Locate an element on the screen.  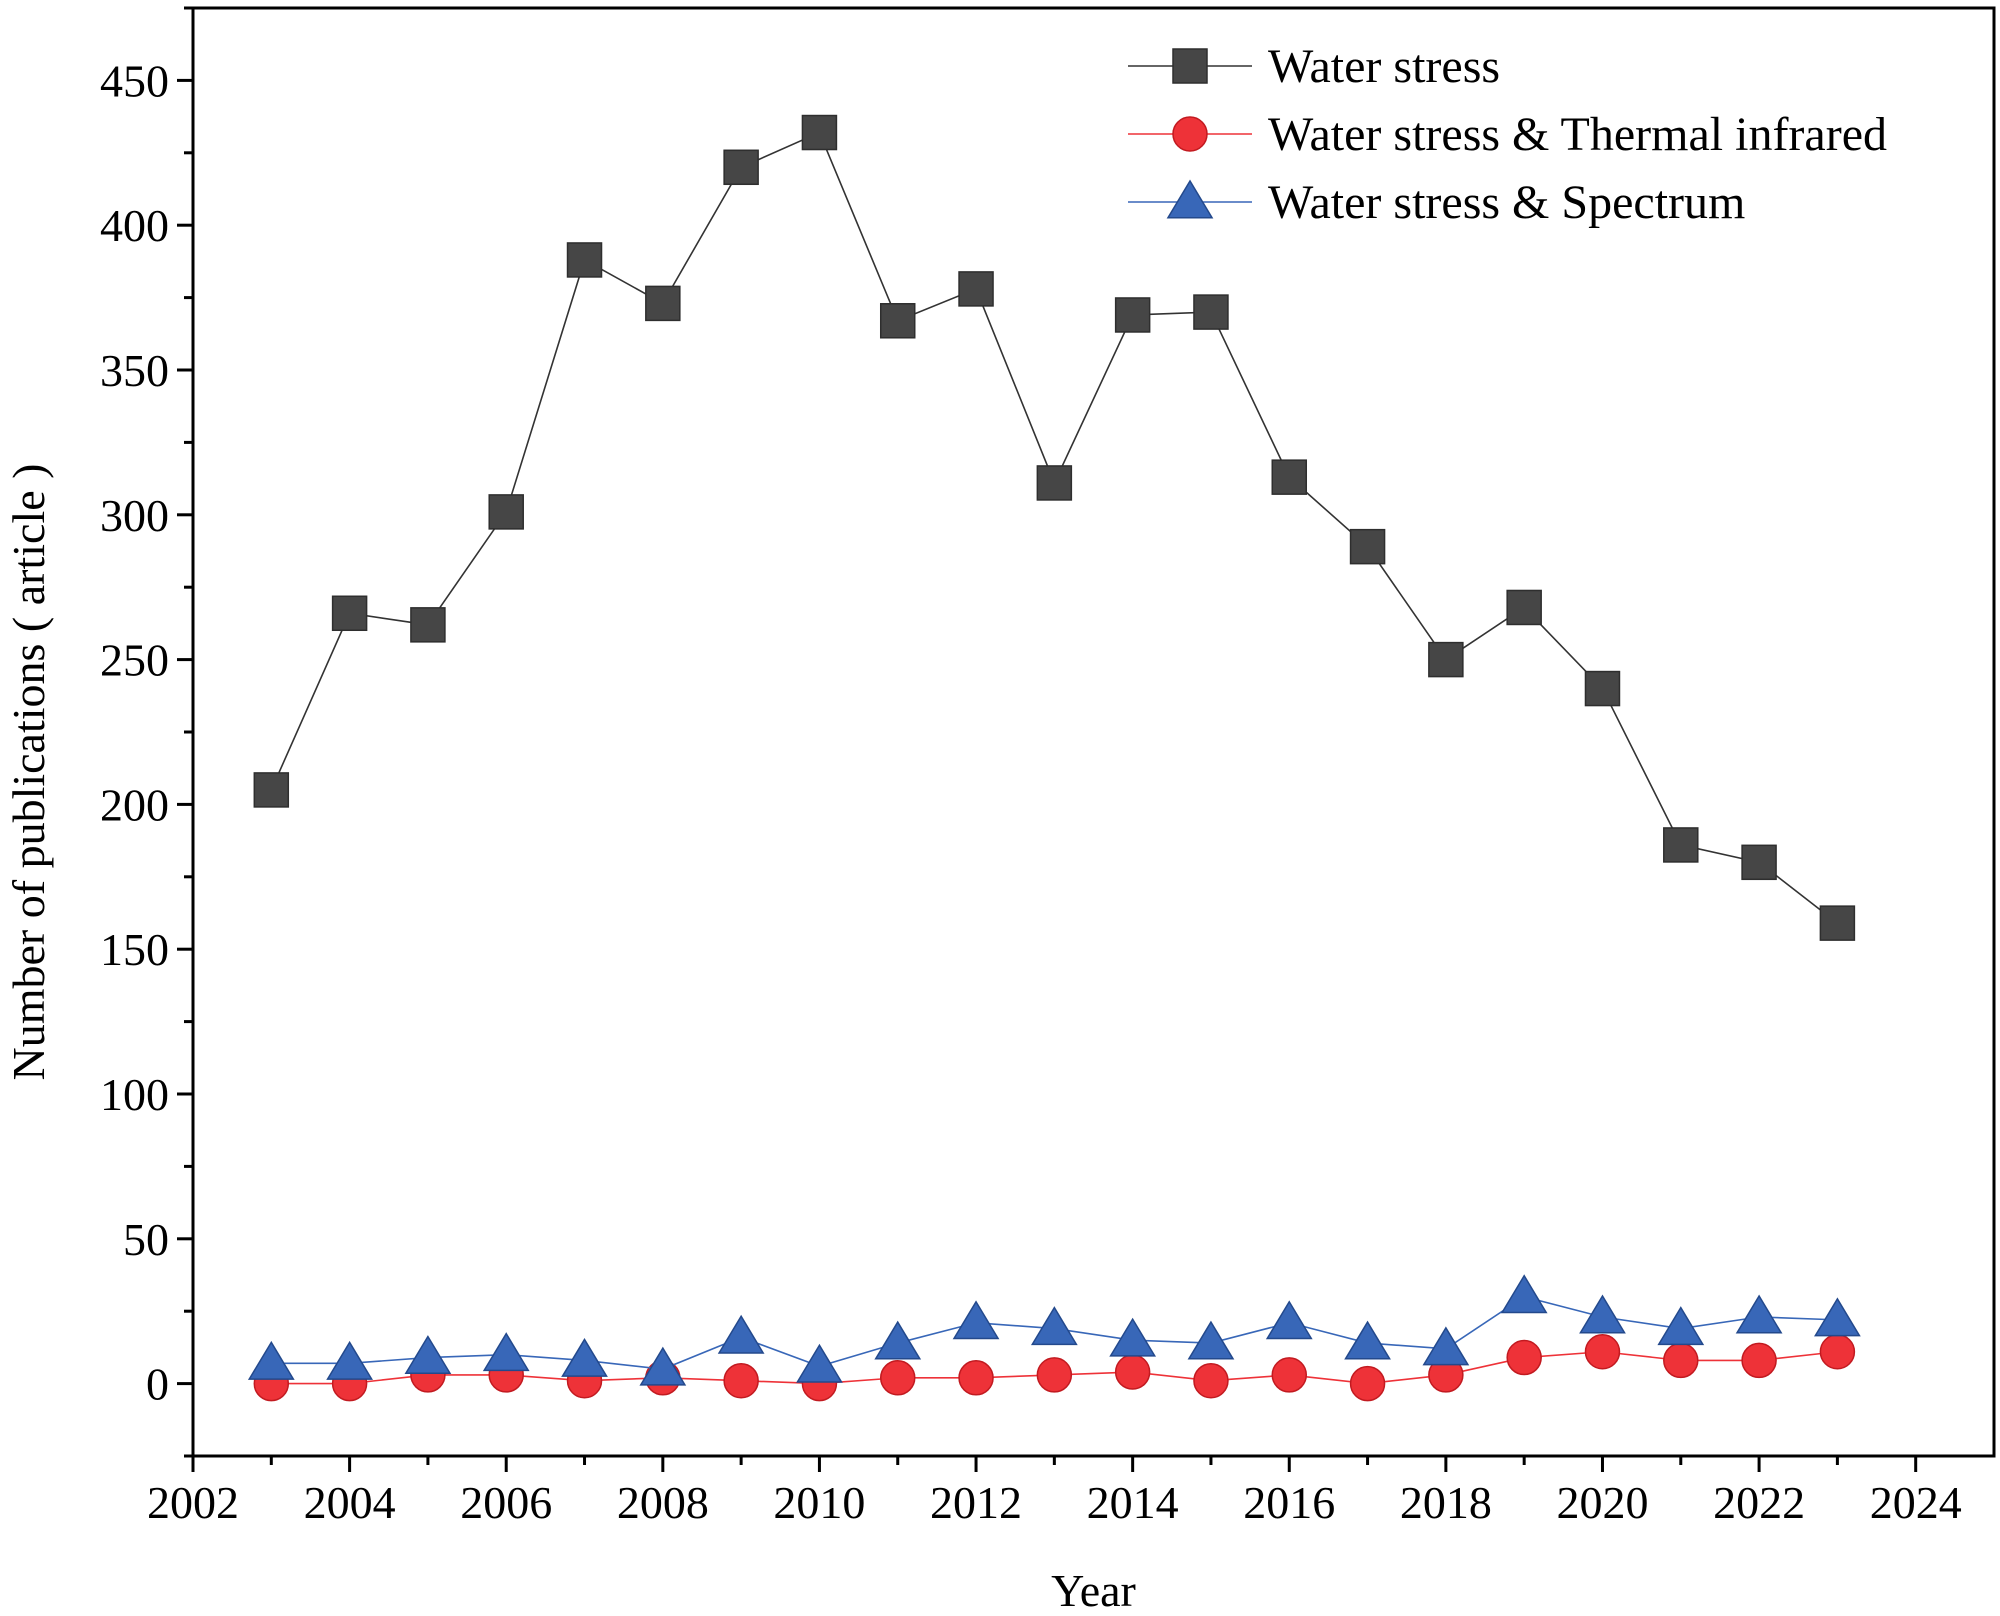
legend-label: Water stress & Spectrum is located at coordinates (1506, 202).